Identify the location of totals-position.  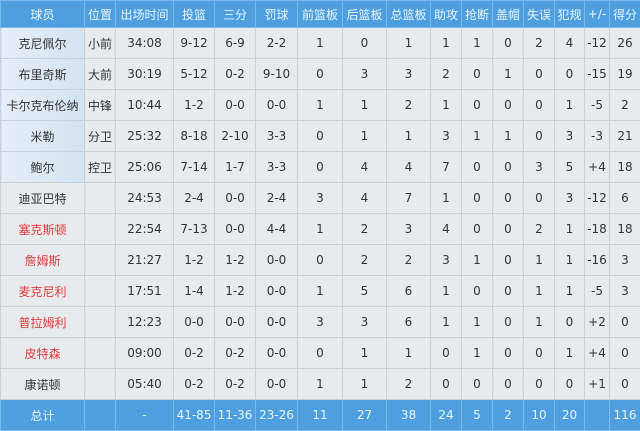
(100, 415).